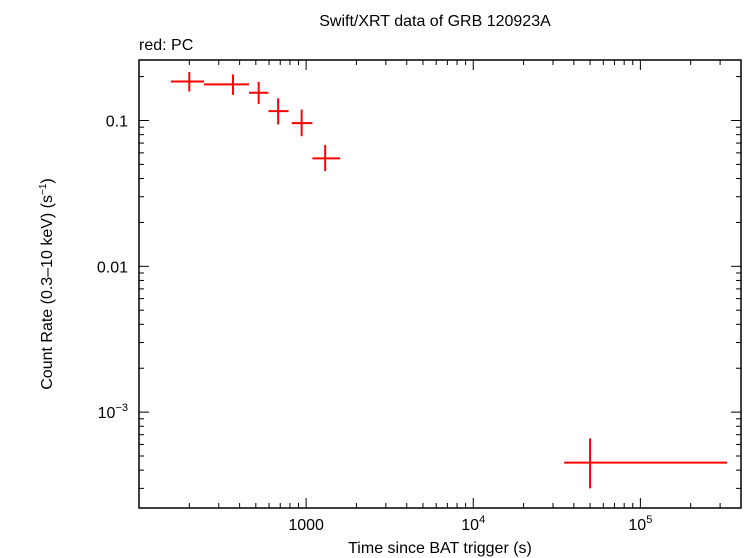  I want to click on y-axis-label: Count Rate (0.3–10 keV) (s−1), so click(47, 284).